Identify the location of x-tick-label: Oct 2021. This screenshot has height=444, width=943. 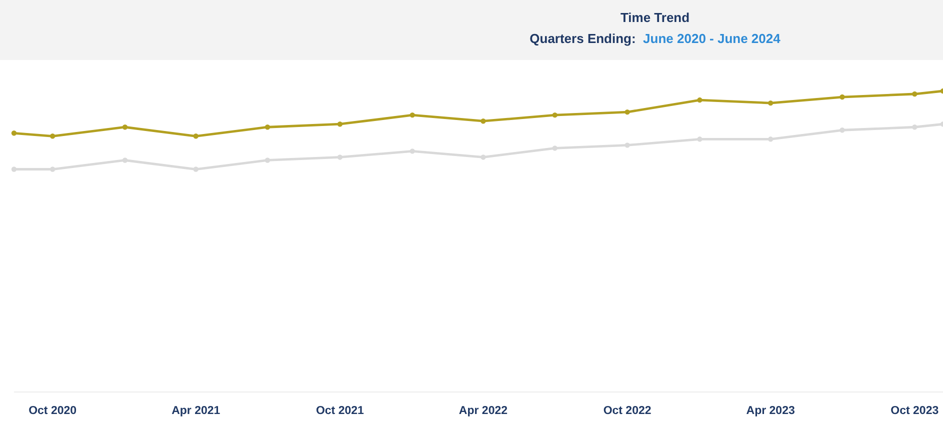
(340, 411).